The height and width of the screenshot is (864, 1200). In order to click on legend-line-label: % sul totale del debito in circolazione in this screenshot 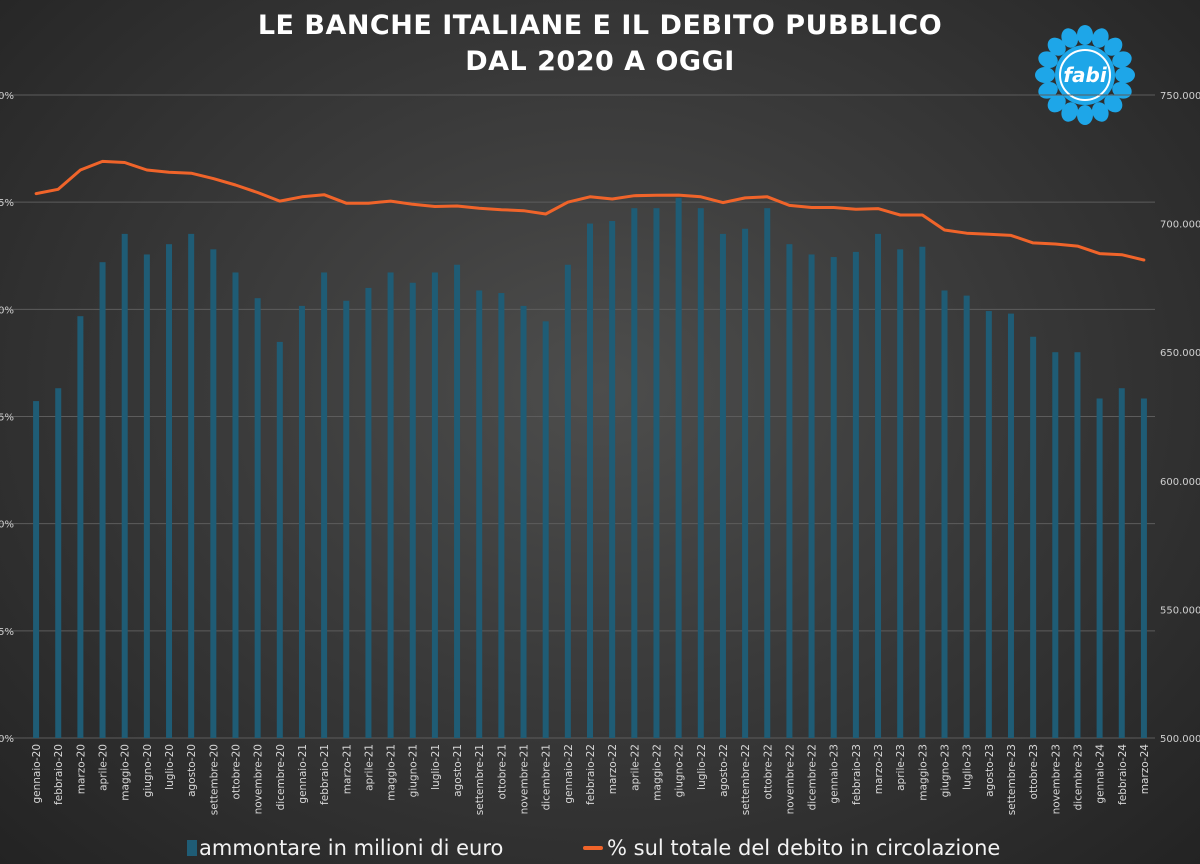, I will do `click(804, 848)`.